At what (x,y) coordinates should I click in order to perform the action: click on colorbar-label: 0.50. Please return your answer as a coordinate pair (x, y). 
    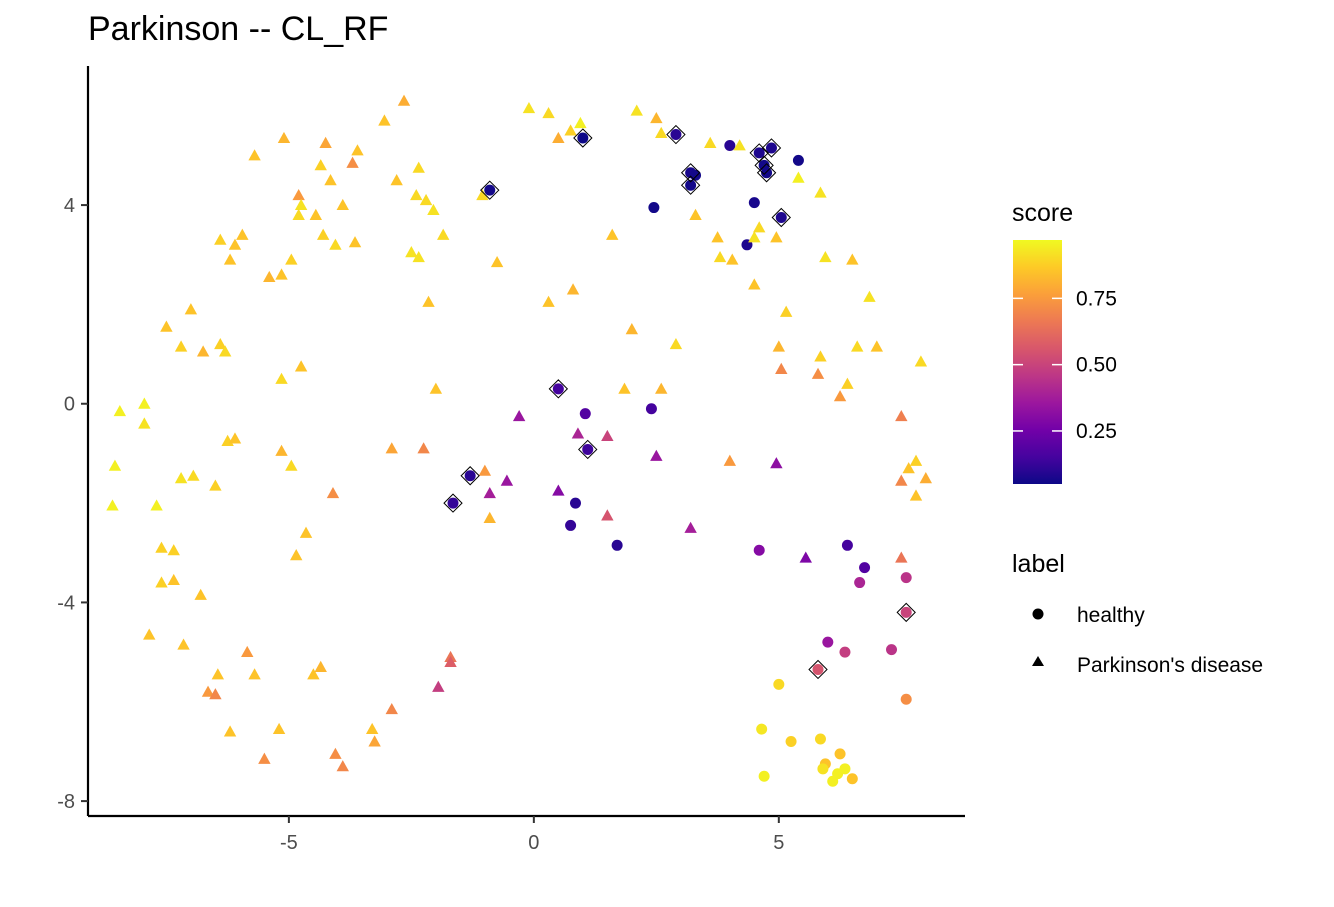
    Looking at the image, I should click on (1096, 365).